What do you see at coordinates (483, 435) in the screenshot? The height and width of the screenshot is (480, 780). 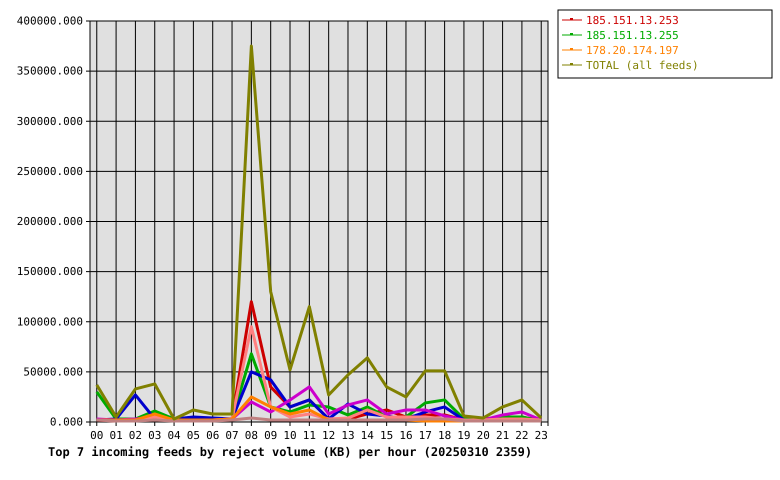 I see `x-tick-label: 20` at bounding box center [483, 435].